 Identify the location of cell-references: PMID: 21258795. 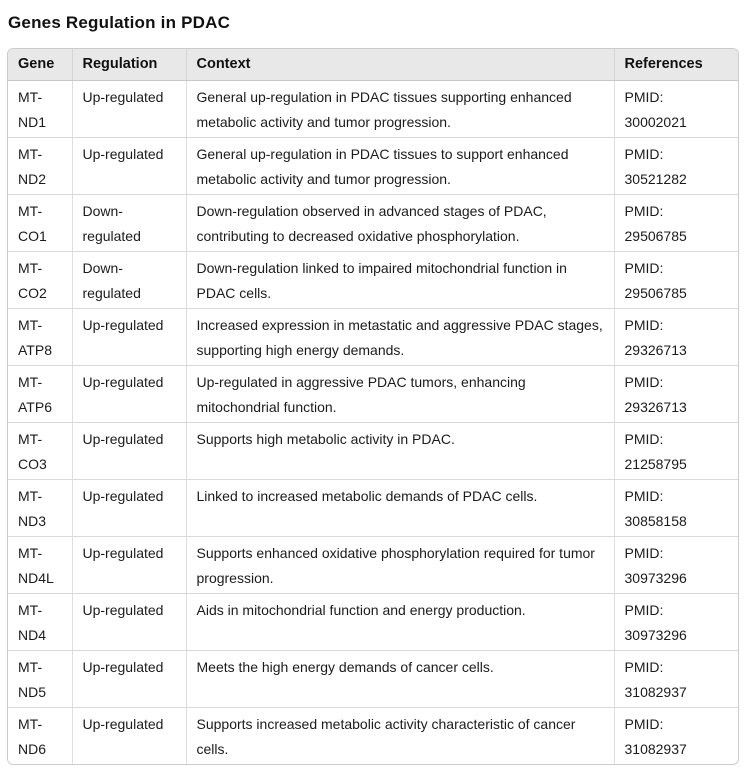
(675, 451).